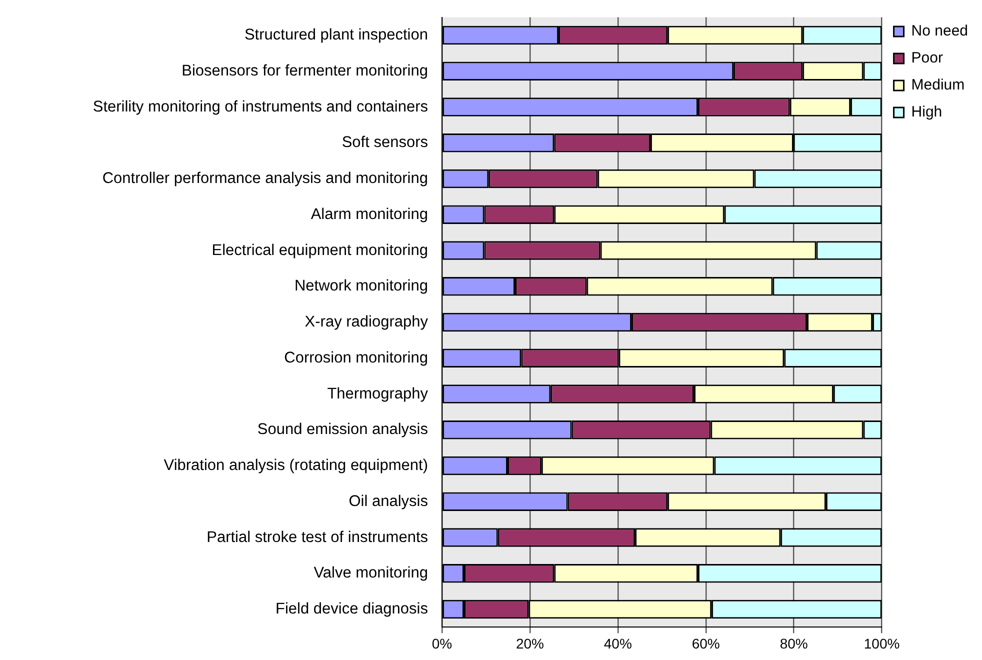 This screenshot has width=982, height=660. I want to click on y-tick-label: Thermography, so click(377, 393).